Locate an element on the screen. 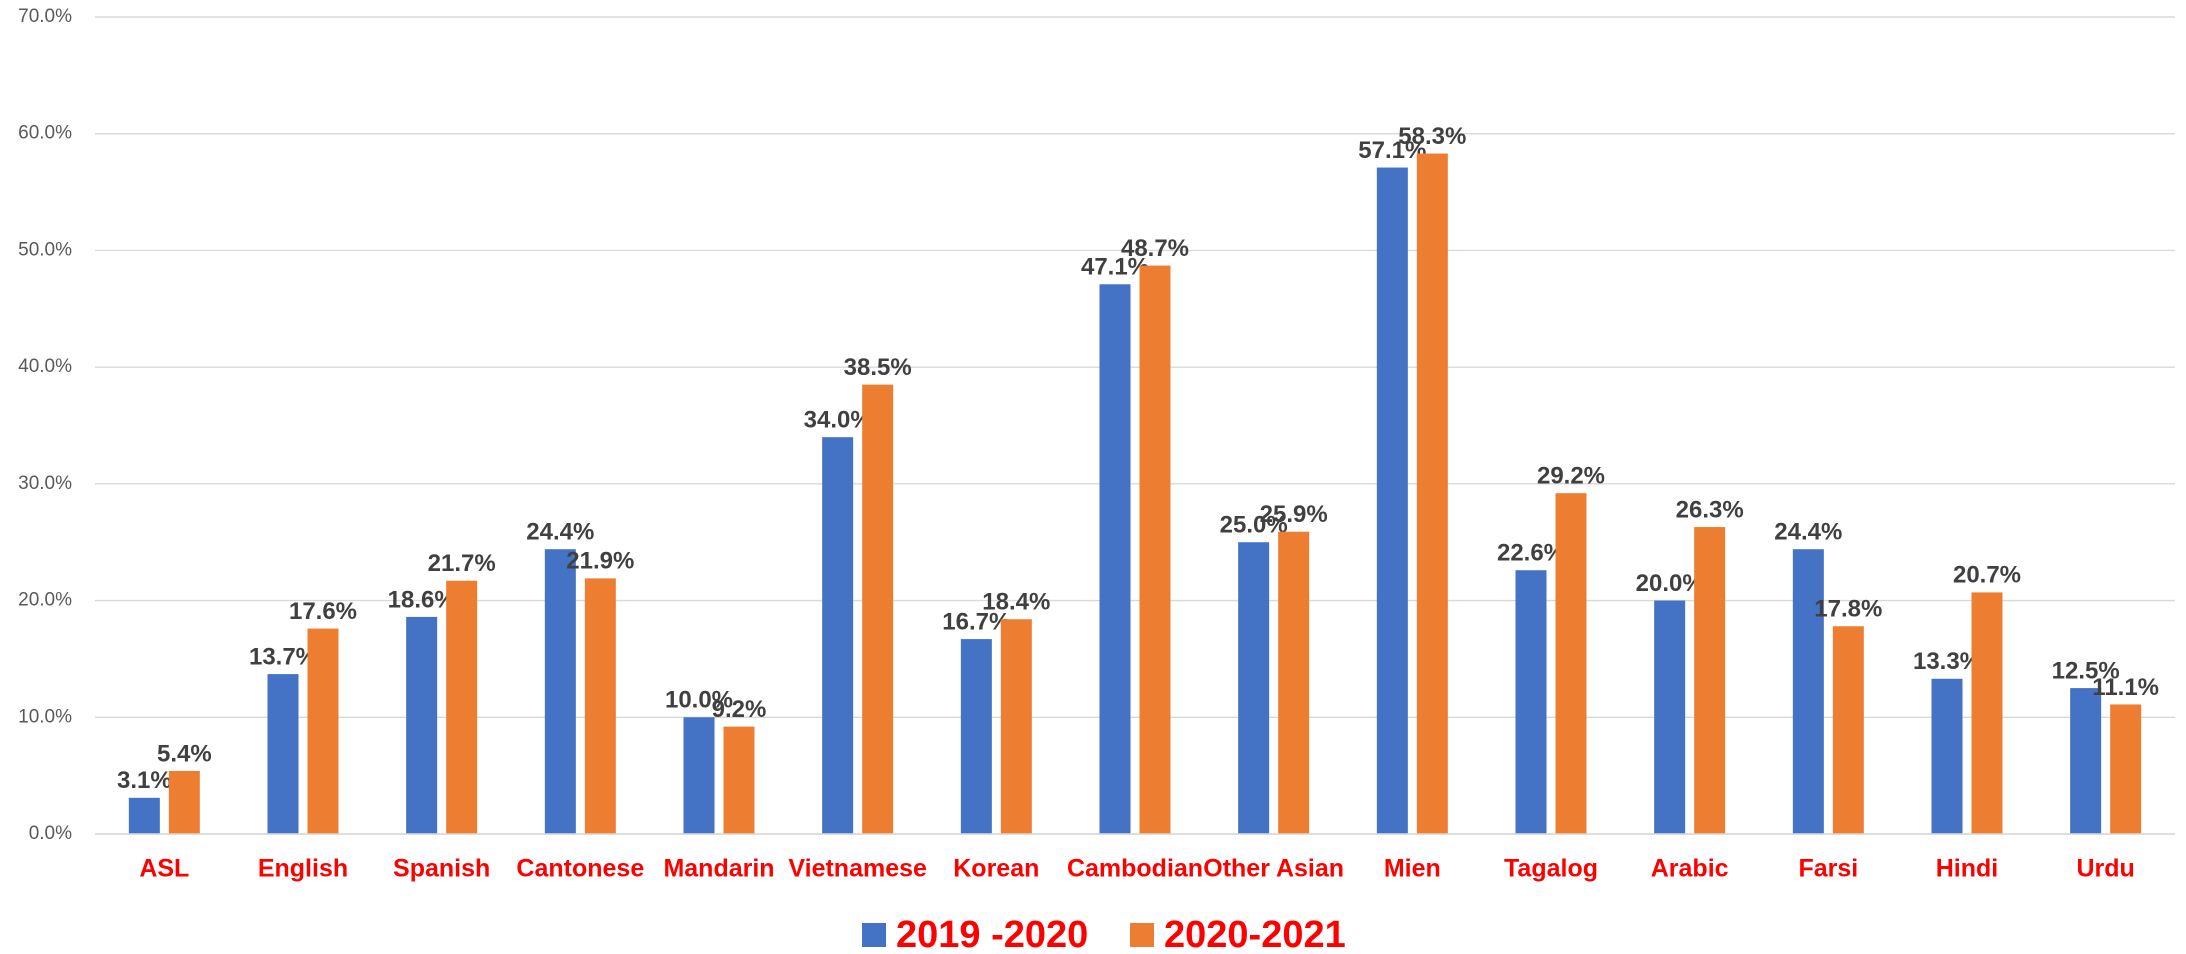 This screenshot has height=954, width=2186. data-label: 38.5% is located at coordinates (878, 367).